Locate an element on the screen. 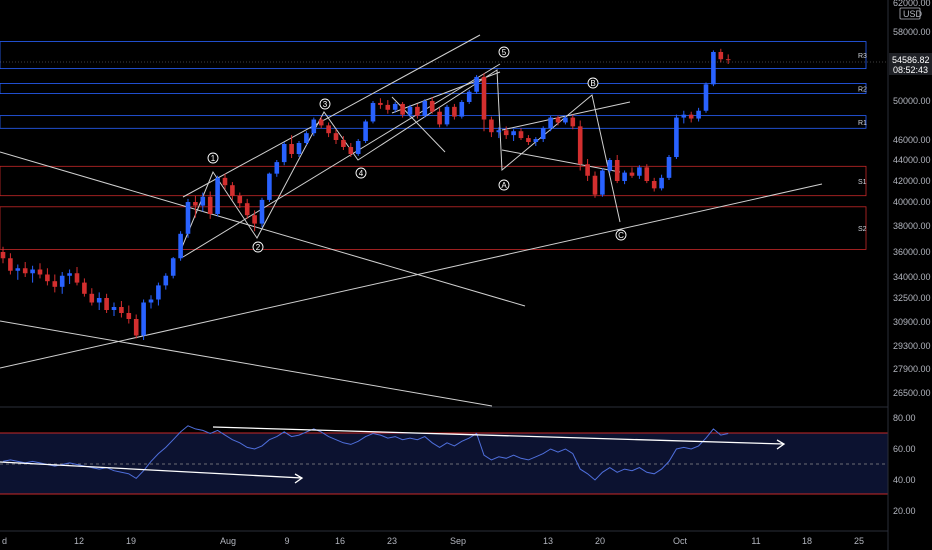 Image resolution: width=932 pixels, height=550 pixels. price-tick-label: 30900.00 is located at coordinates (912, 322).